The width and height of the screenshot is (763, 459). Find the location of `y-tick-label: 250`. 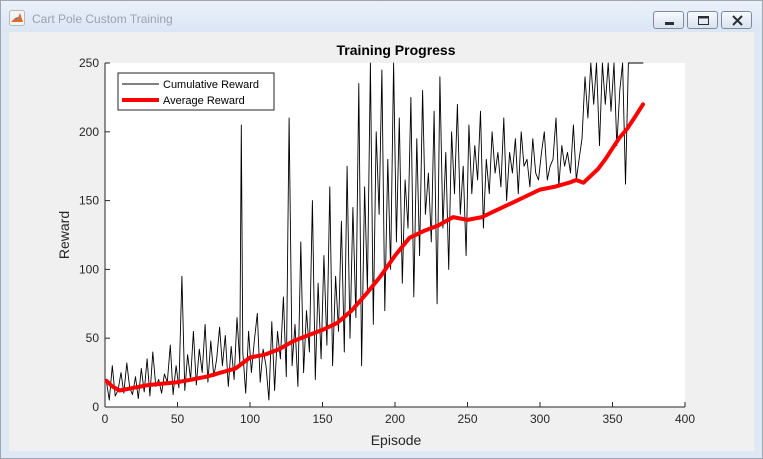

y-tick-label: 250 is located at coordinates (89, 63).